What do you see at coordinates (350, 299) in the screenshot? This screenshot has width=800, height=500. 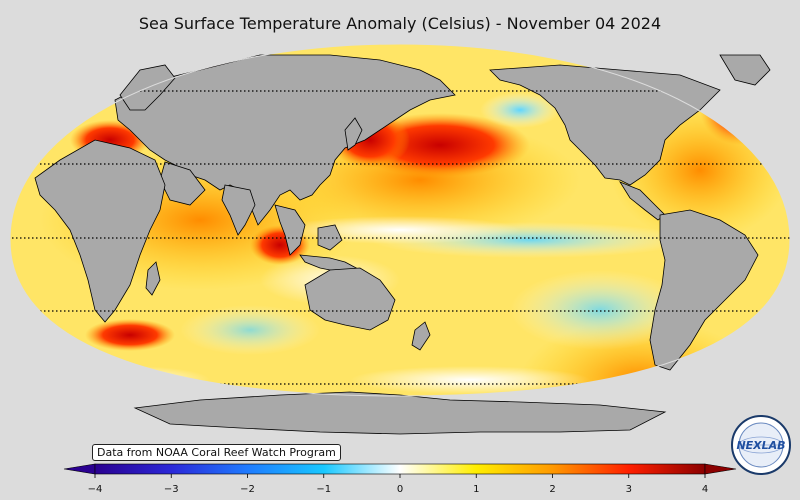 I see `australia-landmass` at bounding box center [350, 299].